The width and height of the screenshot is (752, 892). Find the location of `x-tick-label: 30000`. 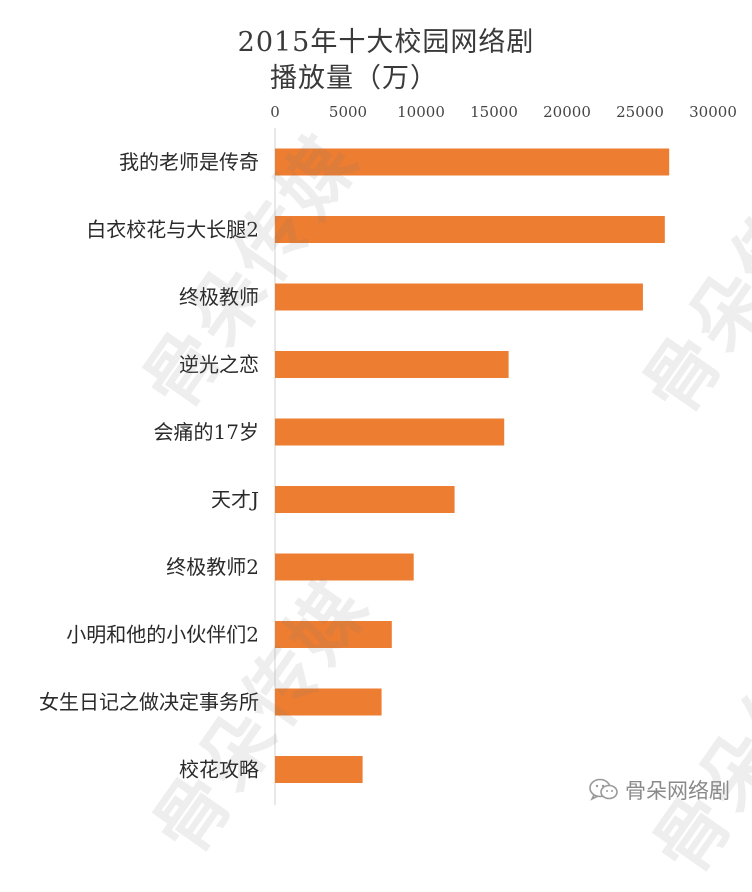

x-tick-label: 30000 is located at coordinates (713, 112).